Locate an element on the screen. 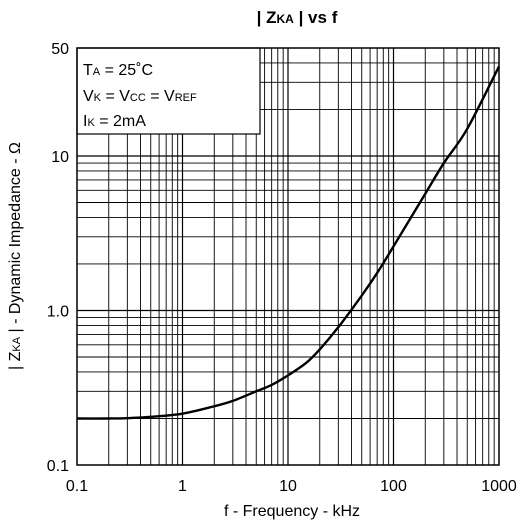 The height and width of the screenshot is (525, 531). y-tick-label: 0.1 is located at coordinates (58, 466).